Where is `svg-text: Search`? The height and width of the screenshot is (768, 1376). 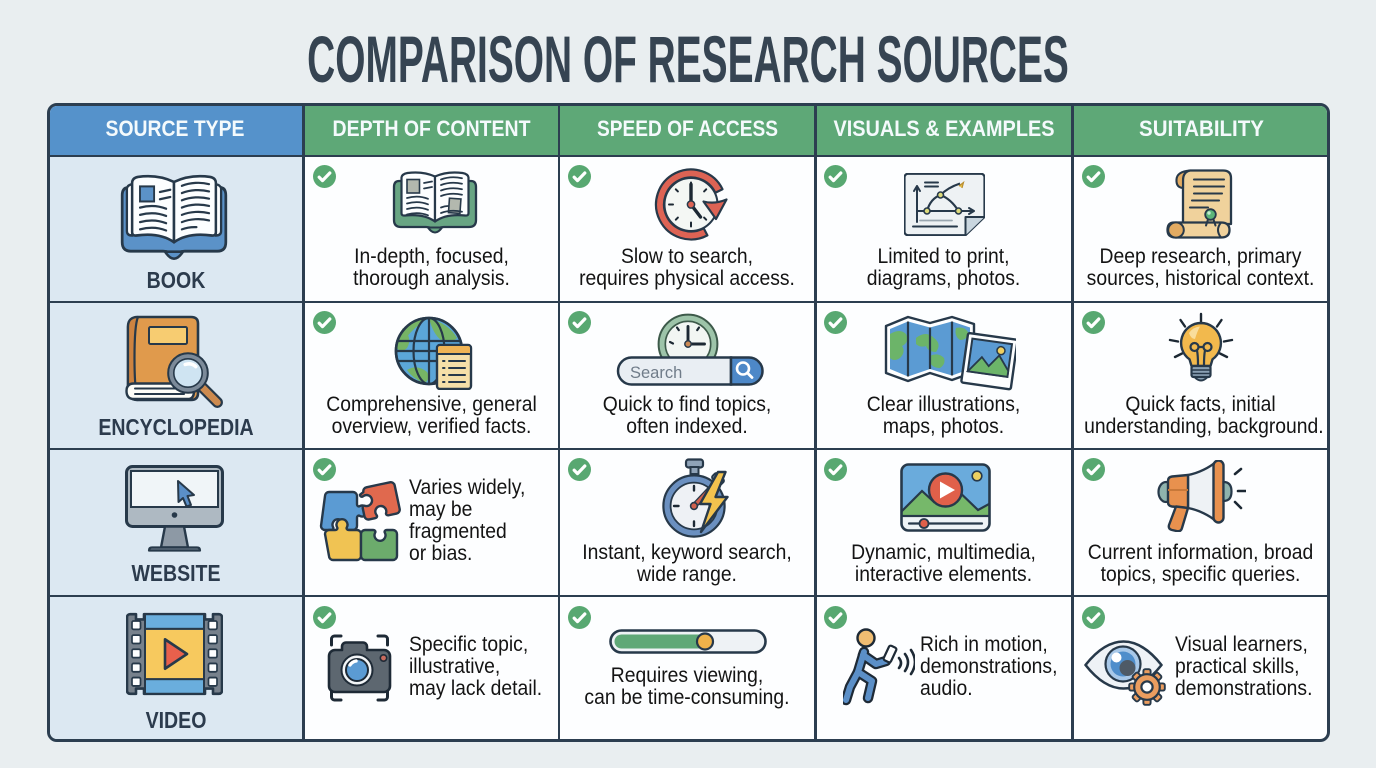 svg-text: Search is located at coordinates (656, 373).